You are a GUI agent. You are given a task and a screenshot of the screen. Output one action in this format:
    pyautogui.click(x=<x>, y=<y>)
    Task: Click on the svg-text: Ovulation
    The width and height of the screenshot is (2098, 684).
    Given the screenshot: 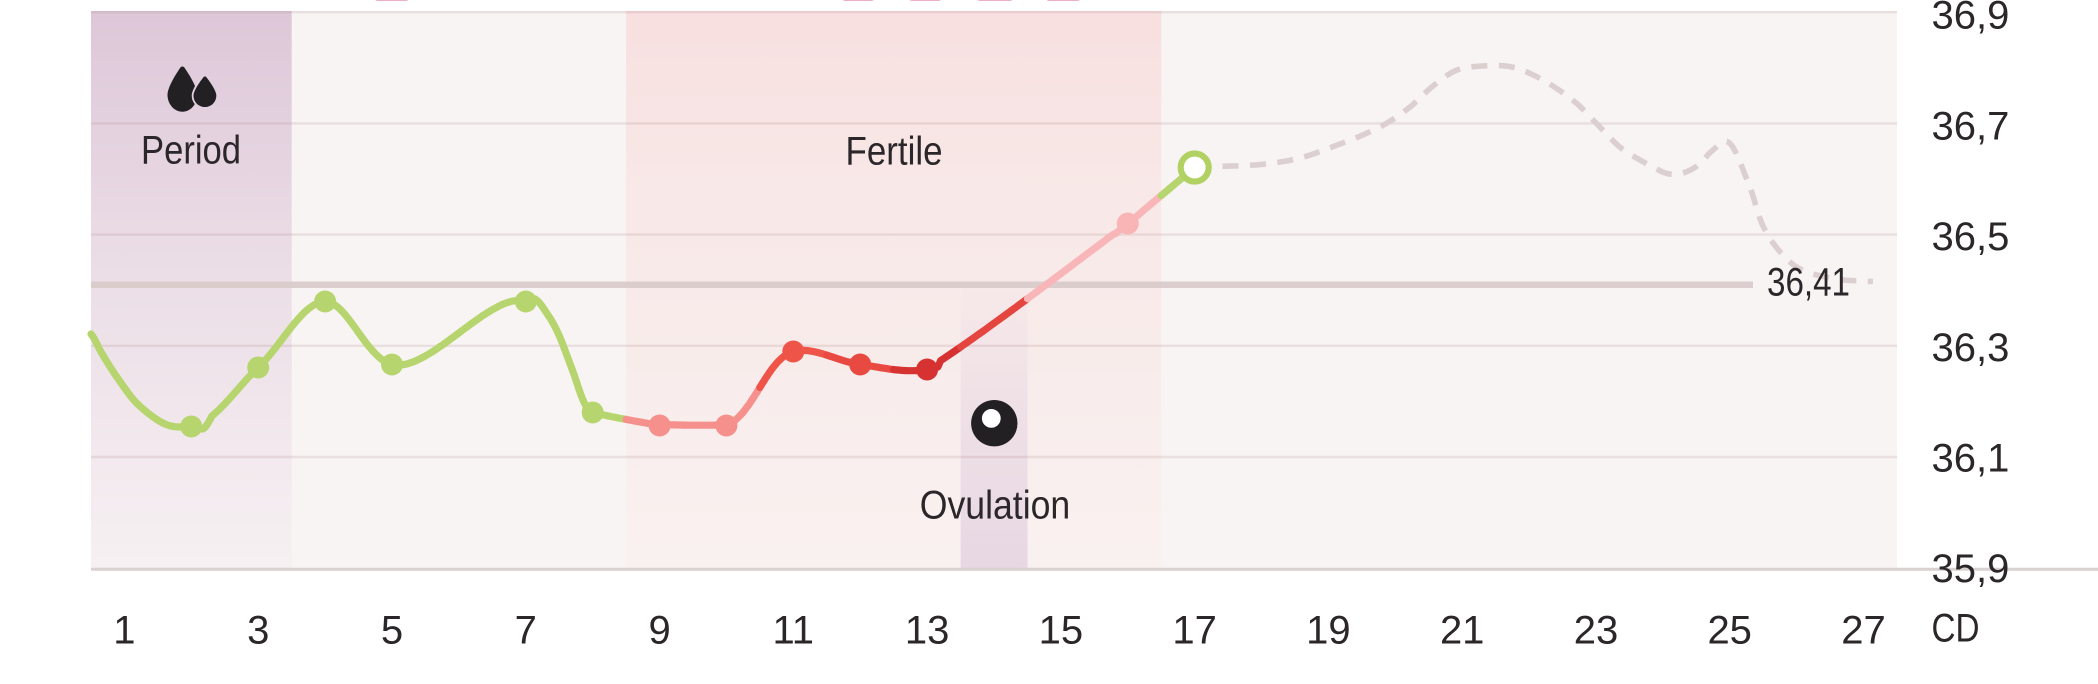 What is the action you would take?
    pyautogui.click(x=995, y=506)
    